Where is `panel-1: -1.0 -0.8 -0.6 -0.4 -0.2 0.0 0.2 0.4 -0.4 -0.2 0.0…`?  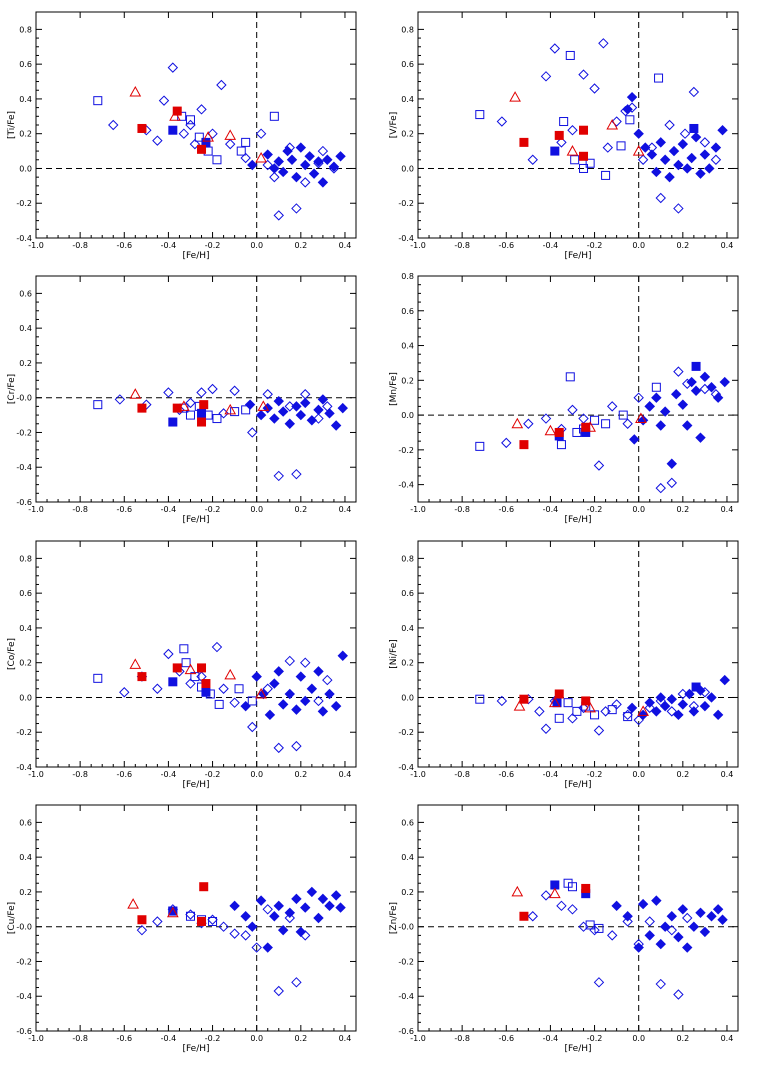 panel-1: -1.0 -0.8 -0.6 -0.4 -0.2 0.0 0.2 0.4 -0.4 -0.2 0.0… is located at coordinates (182, 136).